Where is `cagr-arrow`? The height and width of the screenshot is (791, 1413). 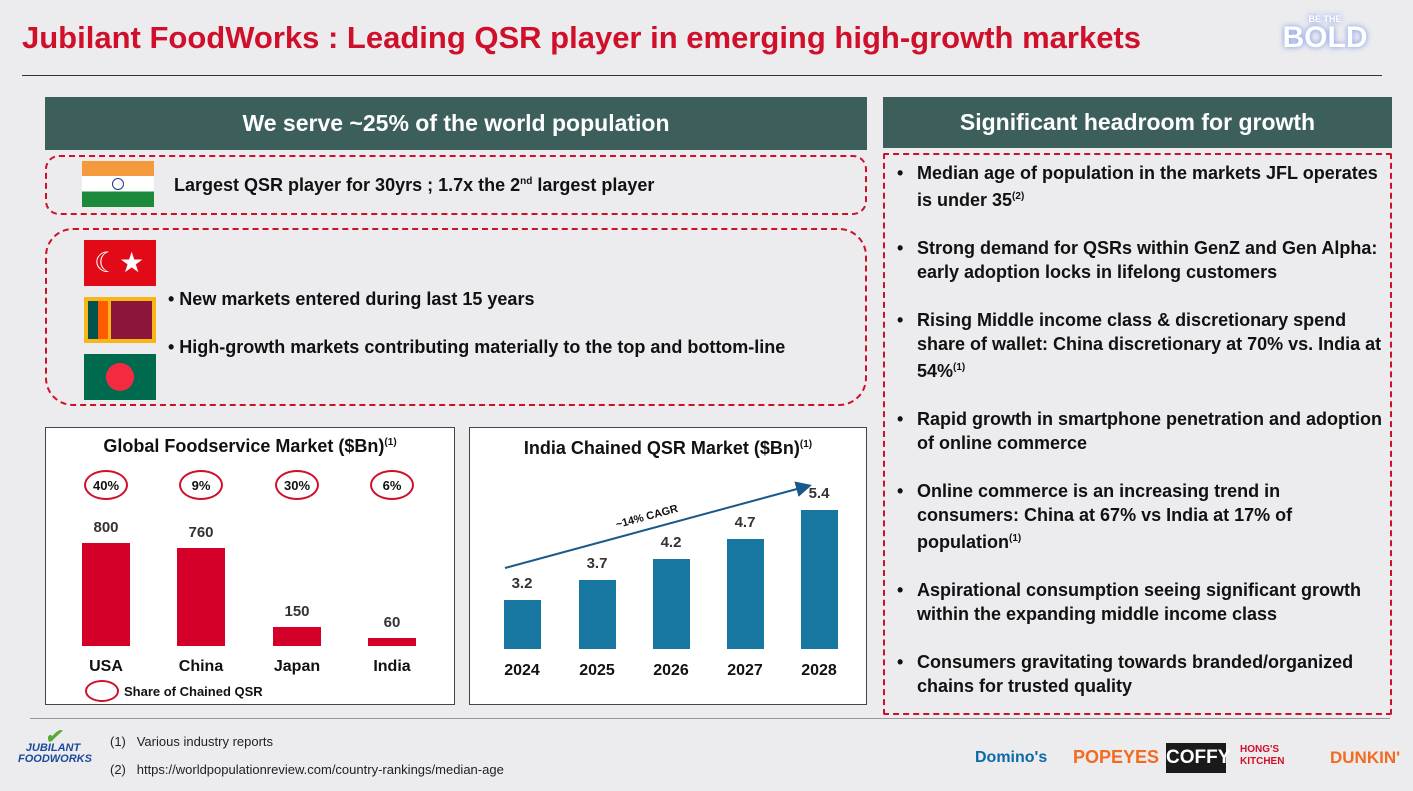
cagr-arrow is located at coordinates (658, 525).